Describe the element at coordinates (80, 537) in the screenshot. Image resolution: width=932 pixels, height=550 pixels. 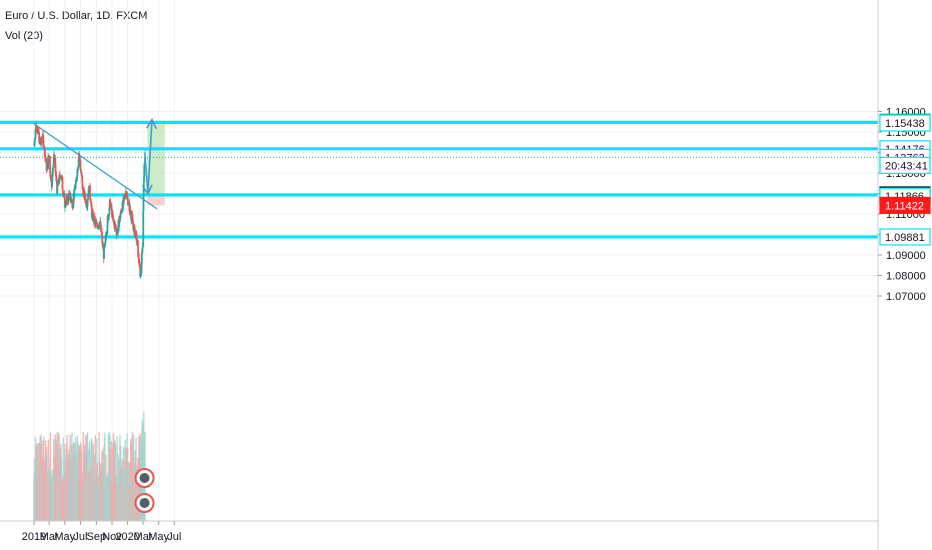
I see `time-tick-label: Jul` at that location.